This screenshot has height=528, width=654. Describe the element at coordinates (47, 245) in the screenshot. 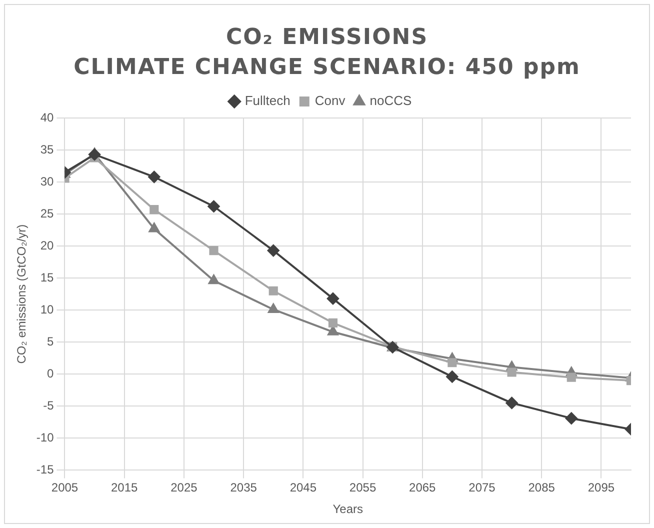

I see `y-tick-label: 20` at that location.